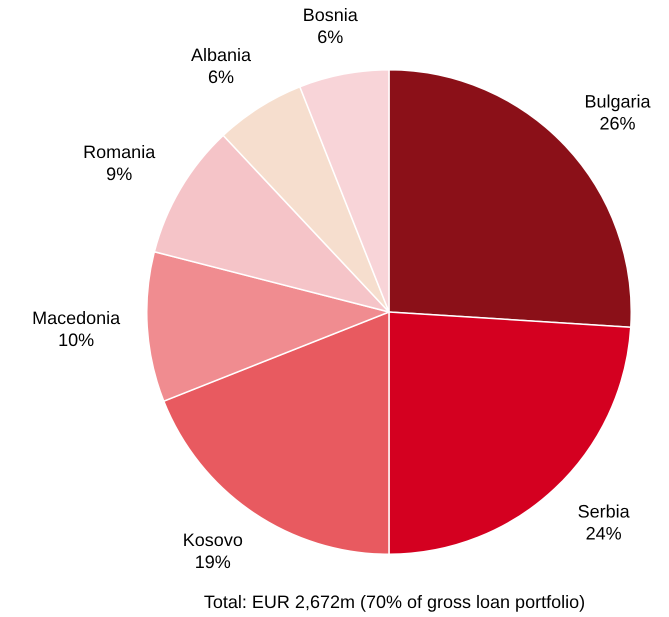 This screenshot has width=669, height=617. I want to click on slice-label: Bosnia, so click(330, 14).